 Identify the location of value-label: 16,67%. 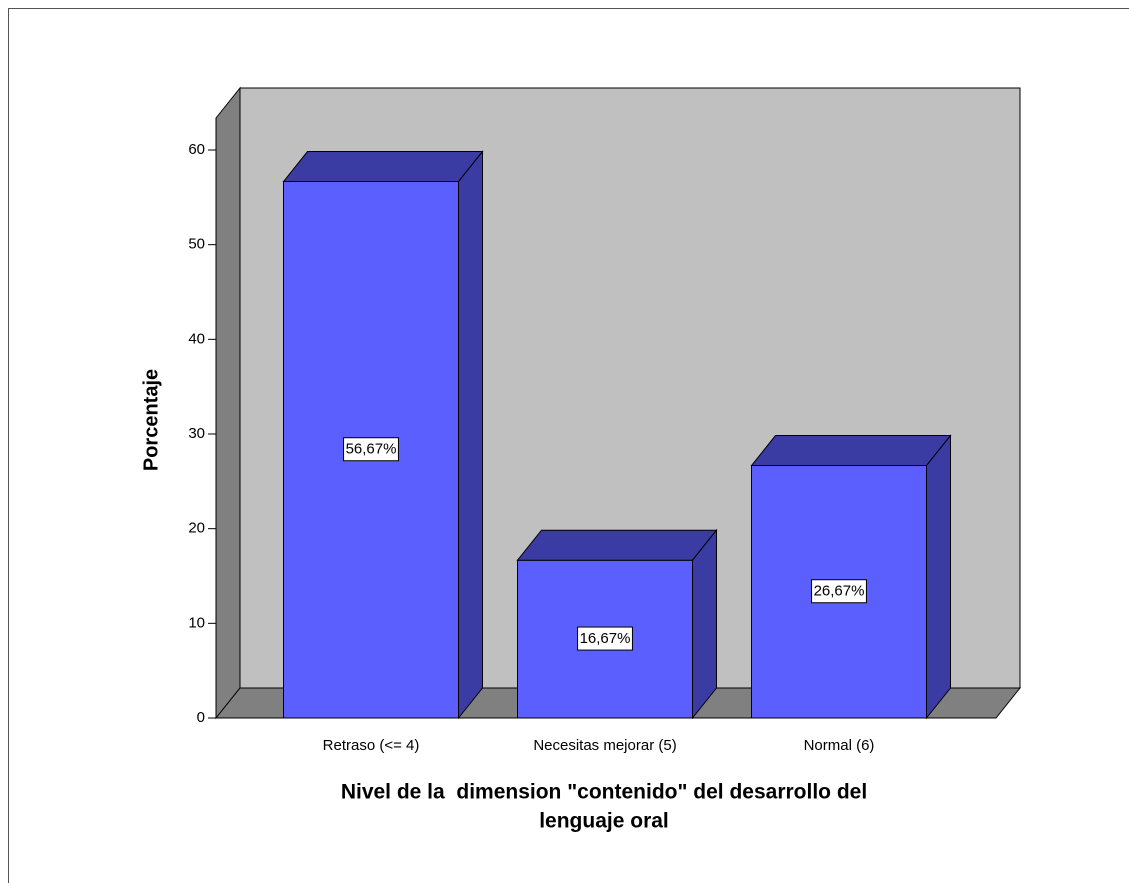
(605, 638).